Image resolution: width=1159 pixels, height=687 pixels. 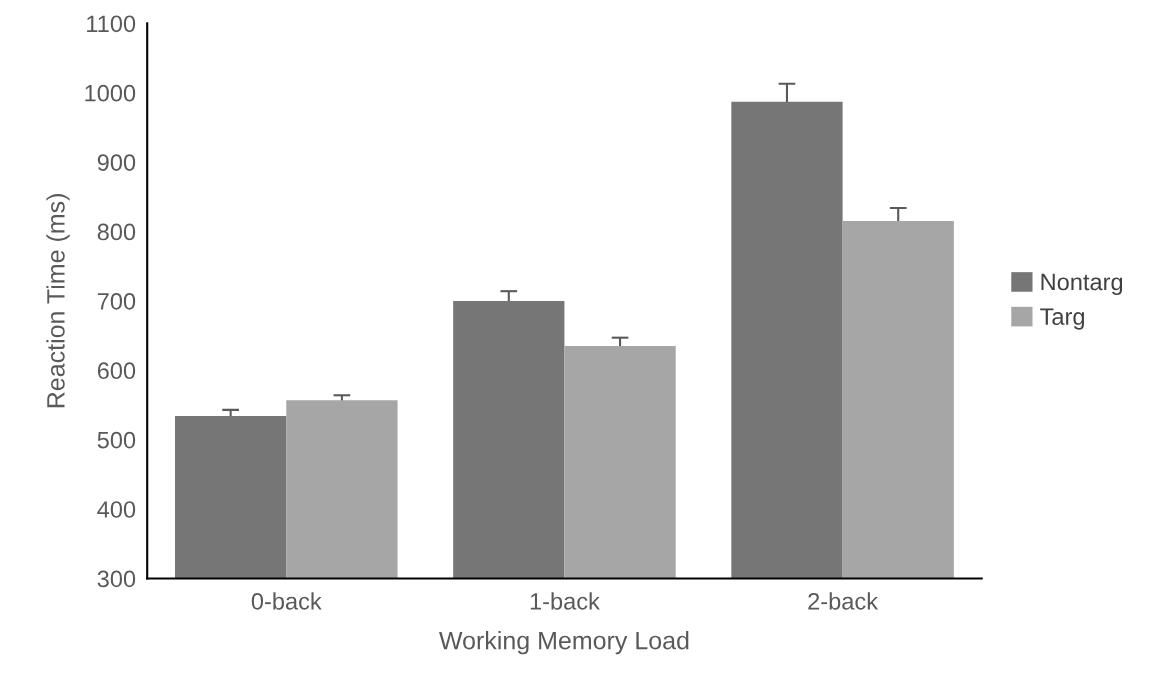 I want to click on x-tick-label: 2-back, so click(x=843, y=601).